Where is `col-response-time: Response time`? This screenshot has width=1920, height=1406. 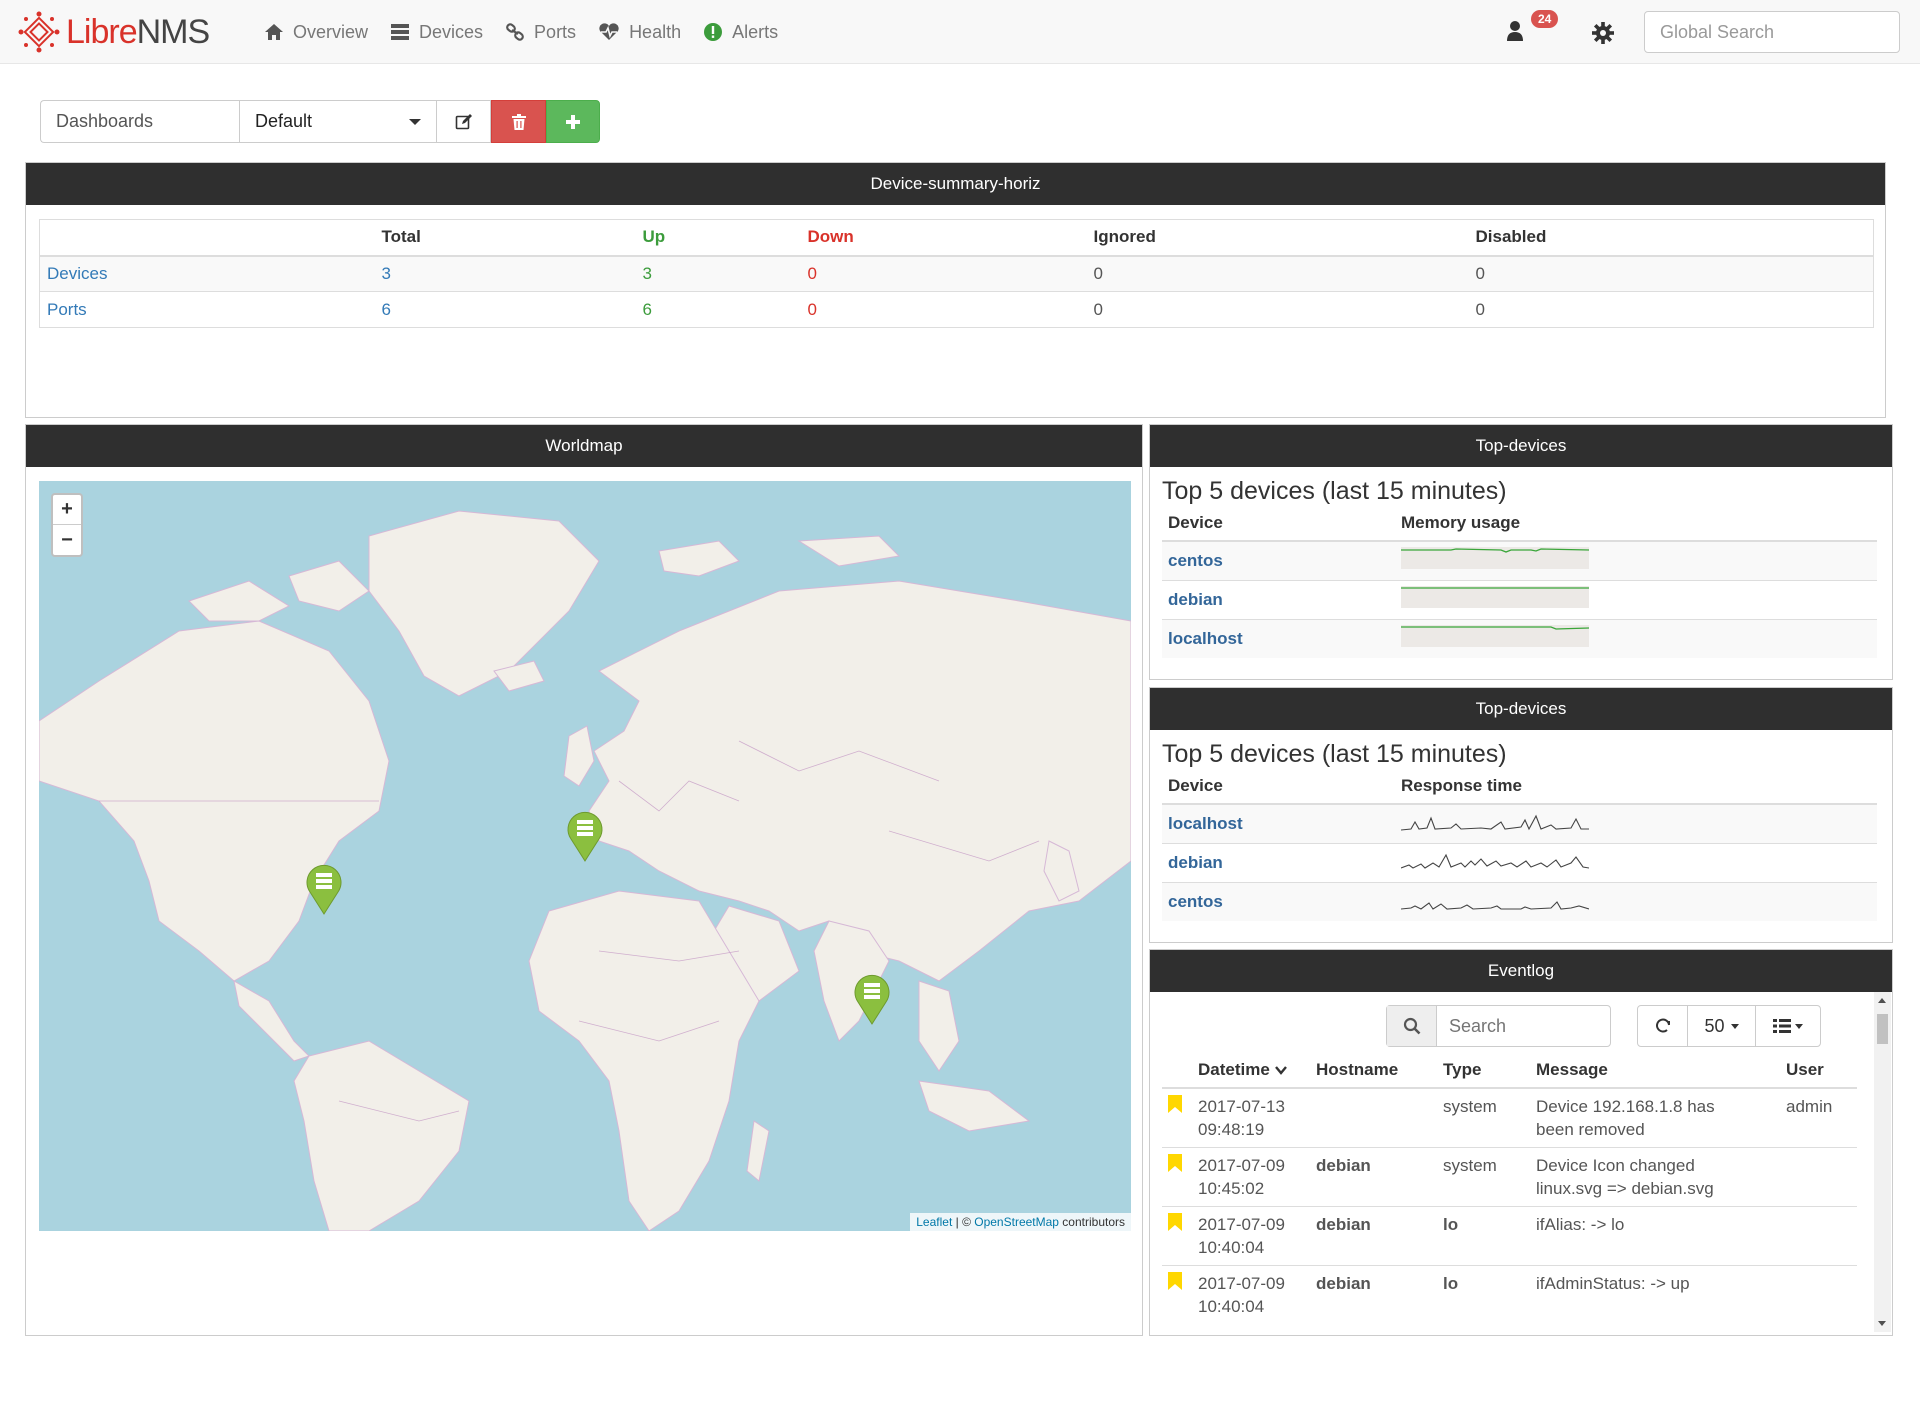
col-response-time: Response time is located at coordinates (1636, 786).